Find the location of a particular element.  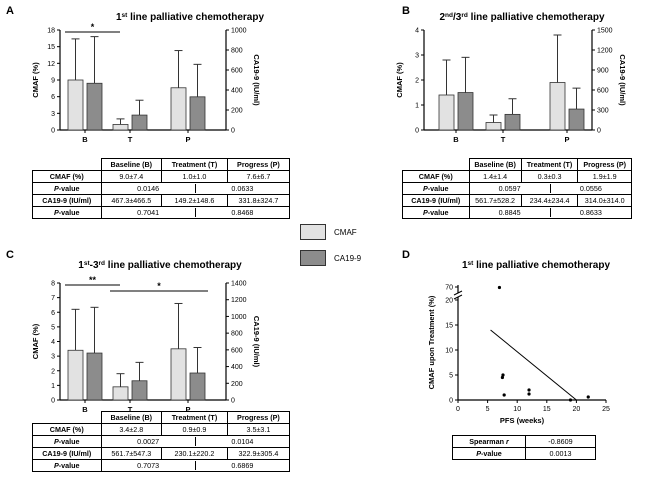

pvalue-cell: 0.0633 is located at coordinates (242, 188).